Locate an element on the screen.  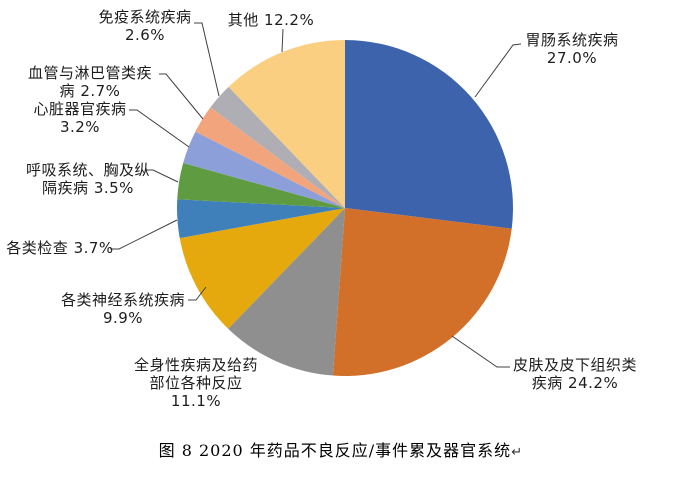
pie-slice-respiratory-thoracic is located at coordinates (261, 185).